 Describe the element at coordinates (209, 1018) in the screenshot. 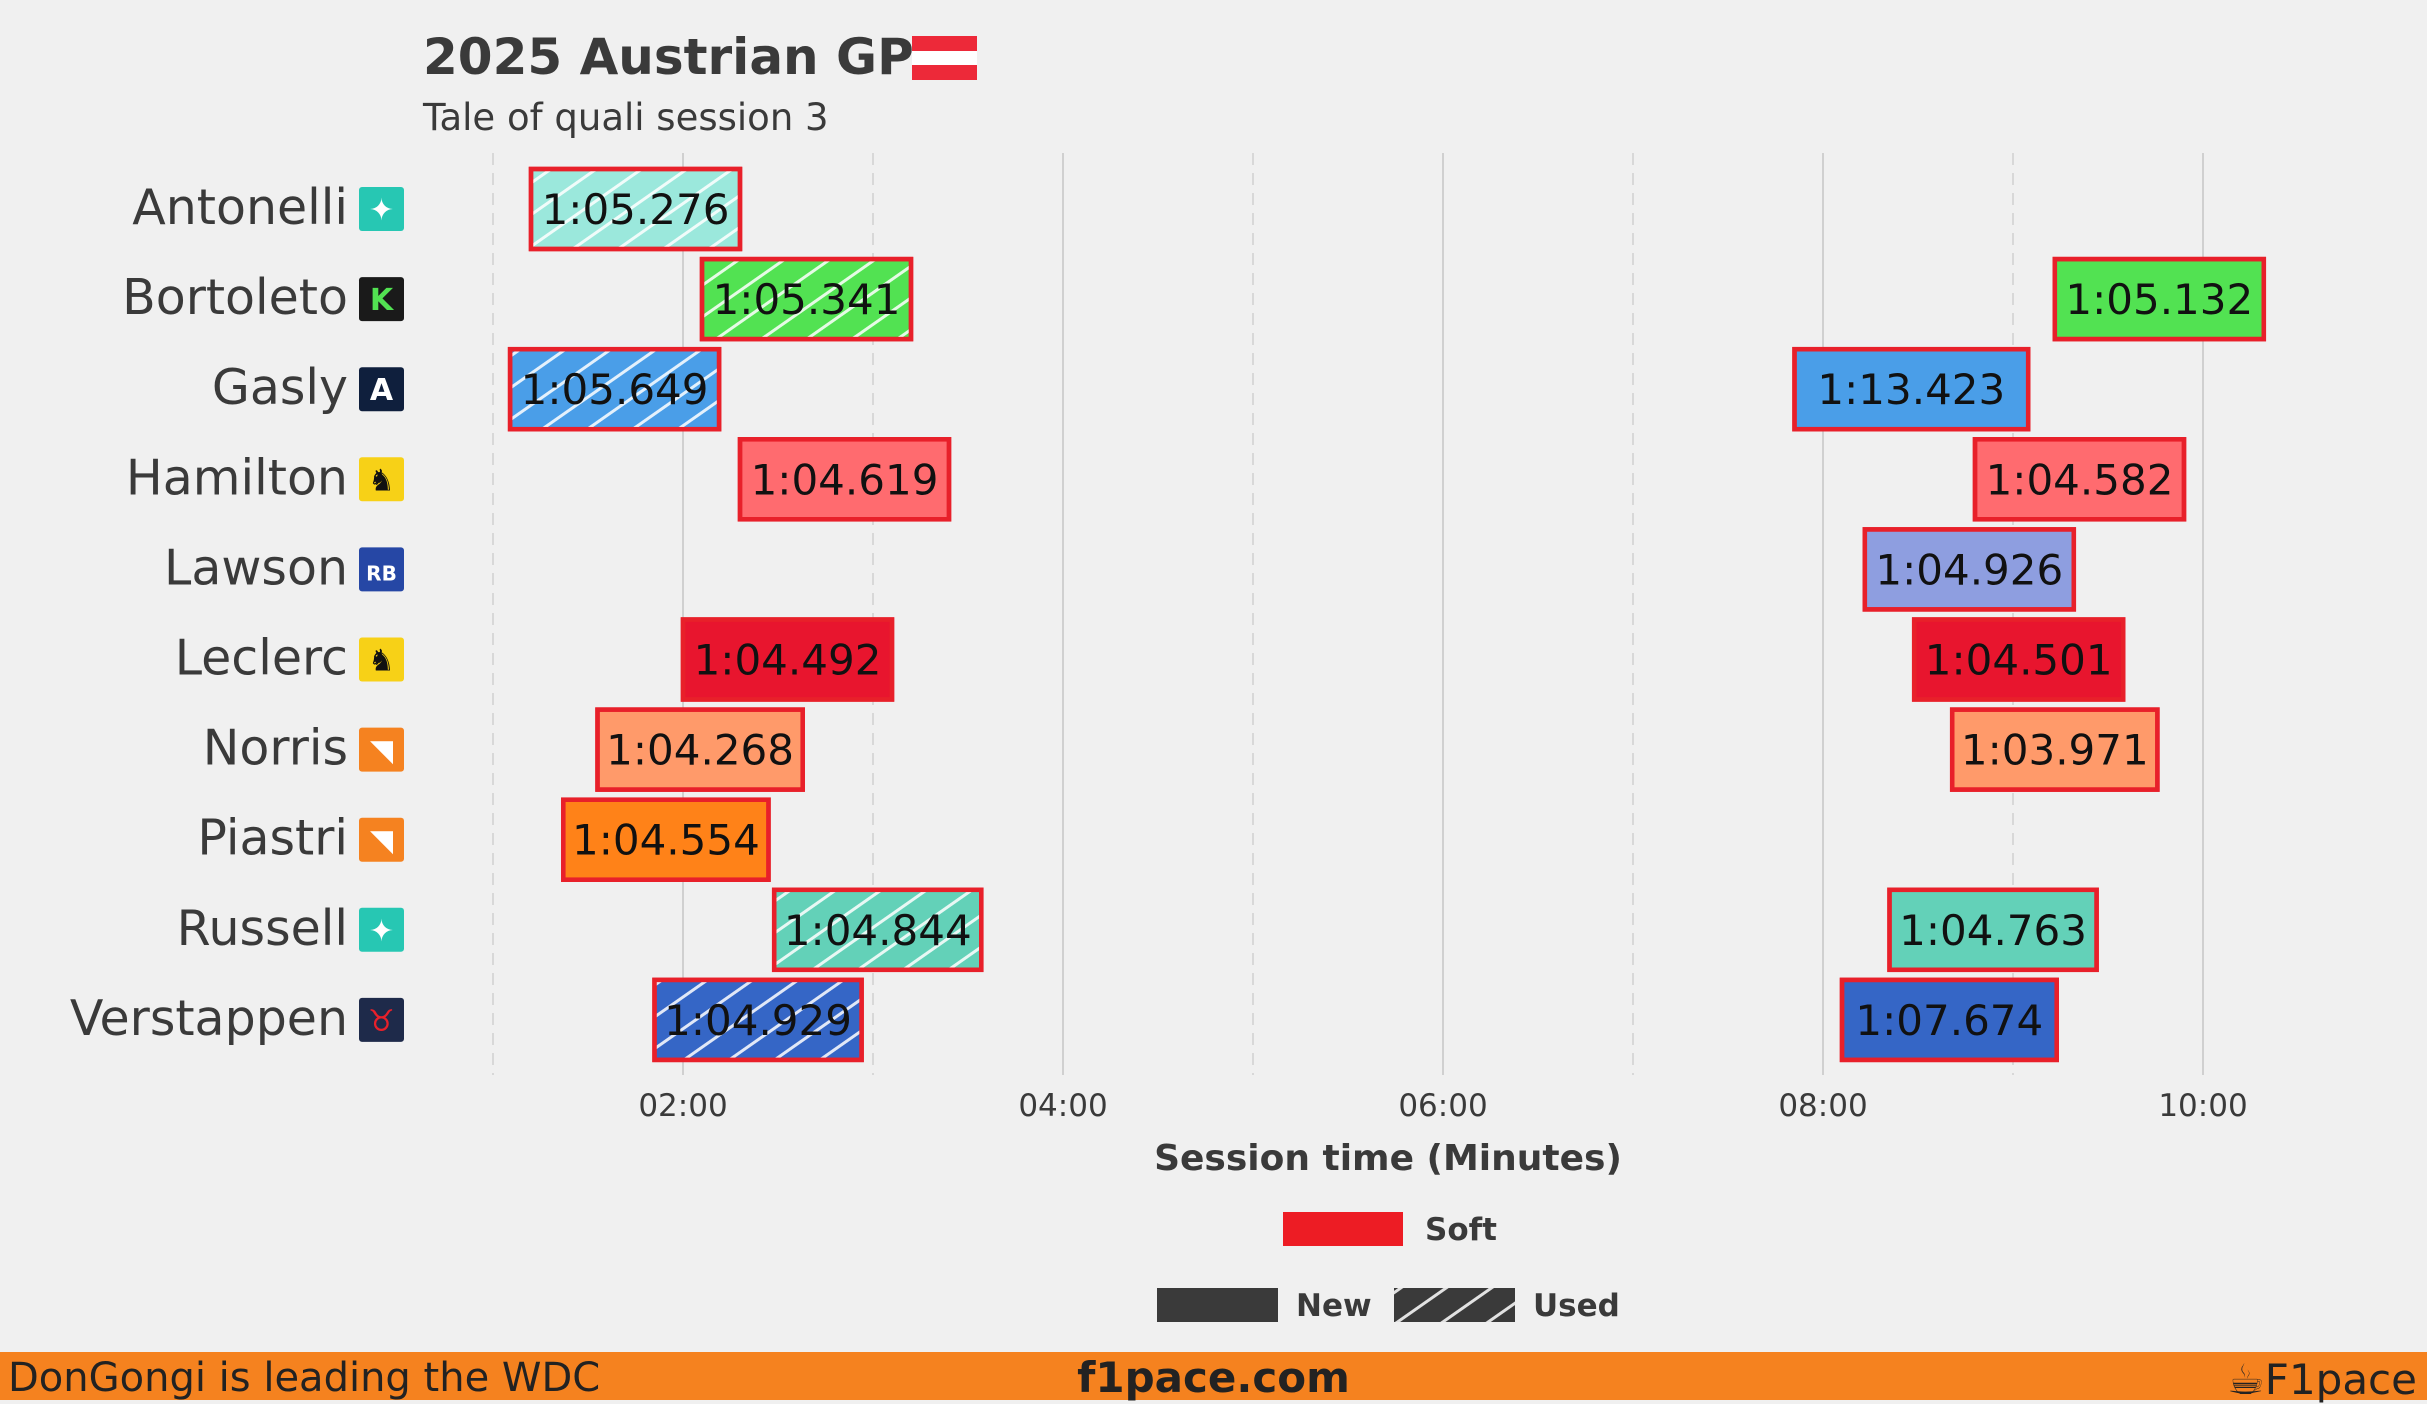

I see `driver-label: Verstappen` at that location.